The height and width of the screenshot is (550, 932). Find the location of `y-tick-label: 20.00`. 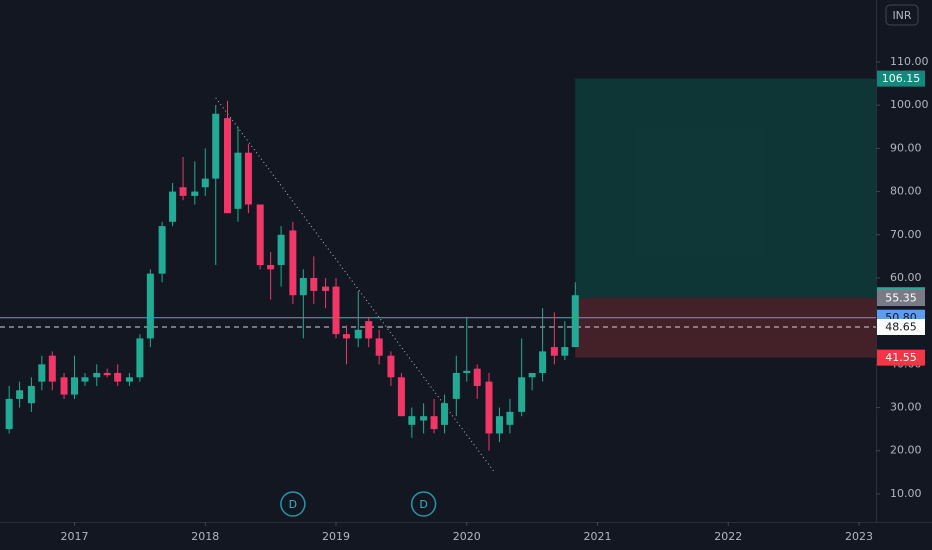

y-tick-label: 20.00 is located at coordinates (906, 450).